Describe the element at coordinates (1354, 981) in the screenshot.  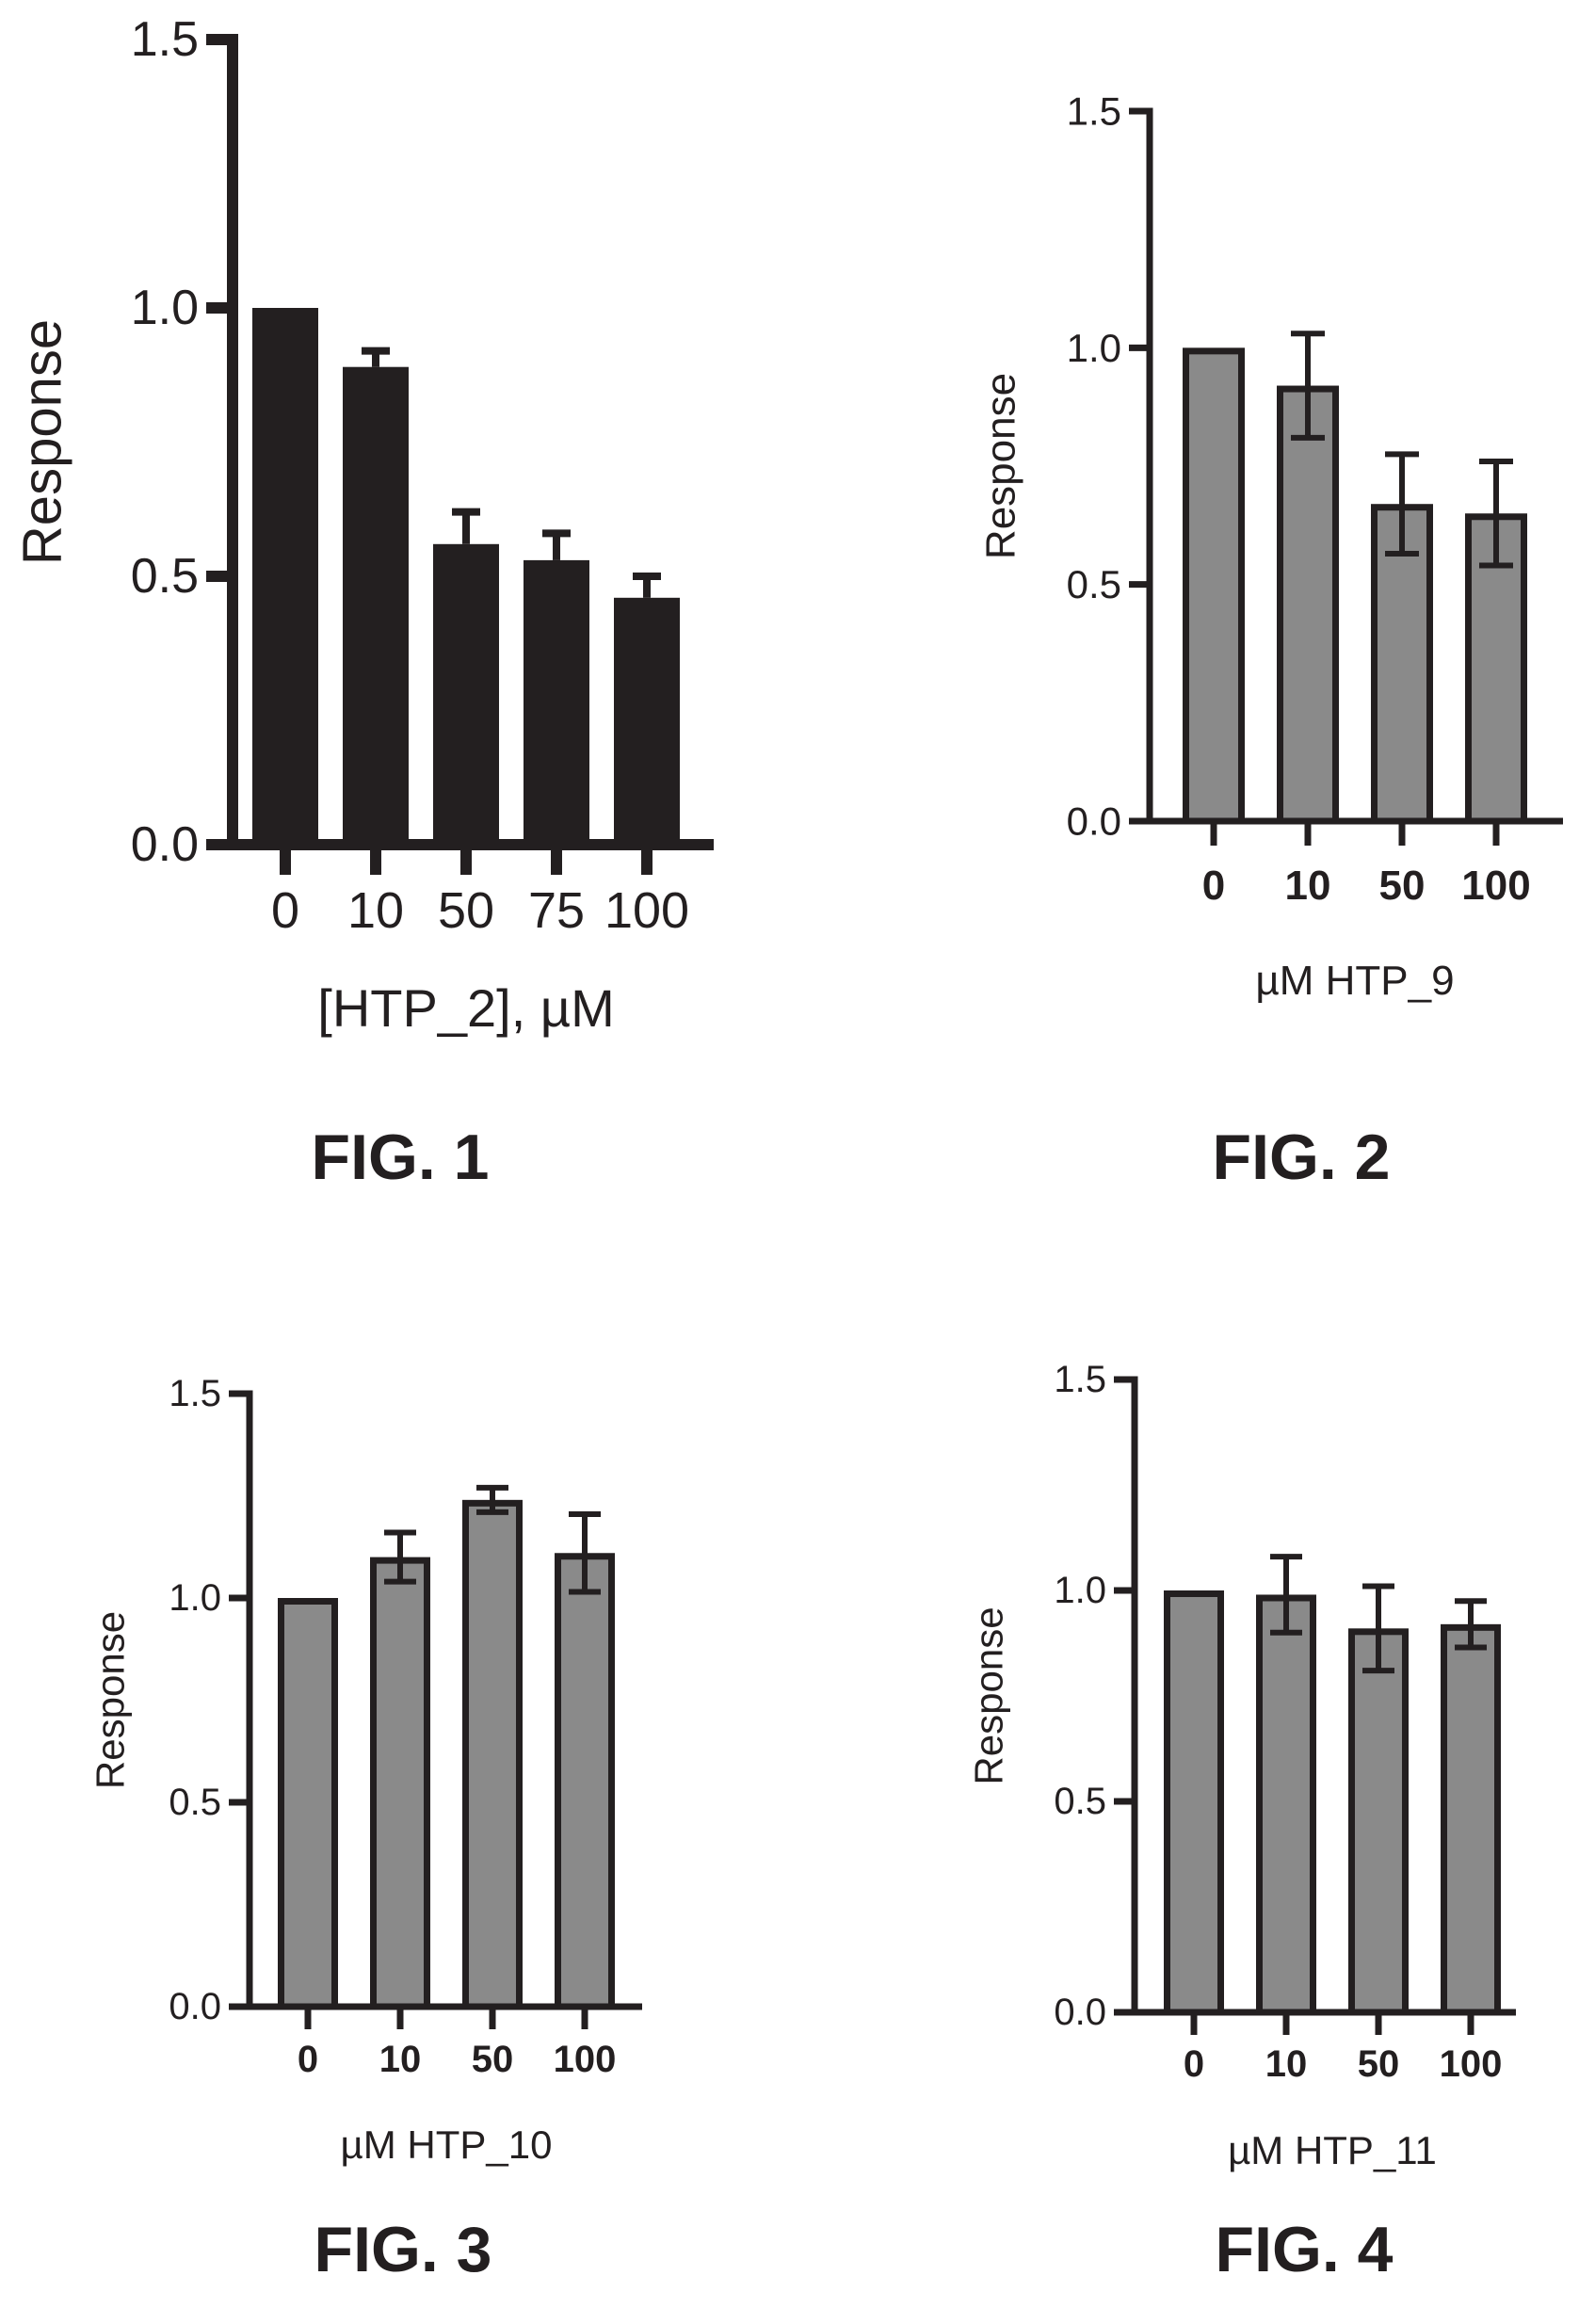
I see `x-axis-label: µM HTP_9` at that location.